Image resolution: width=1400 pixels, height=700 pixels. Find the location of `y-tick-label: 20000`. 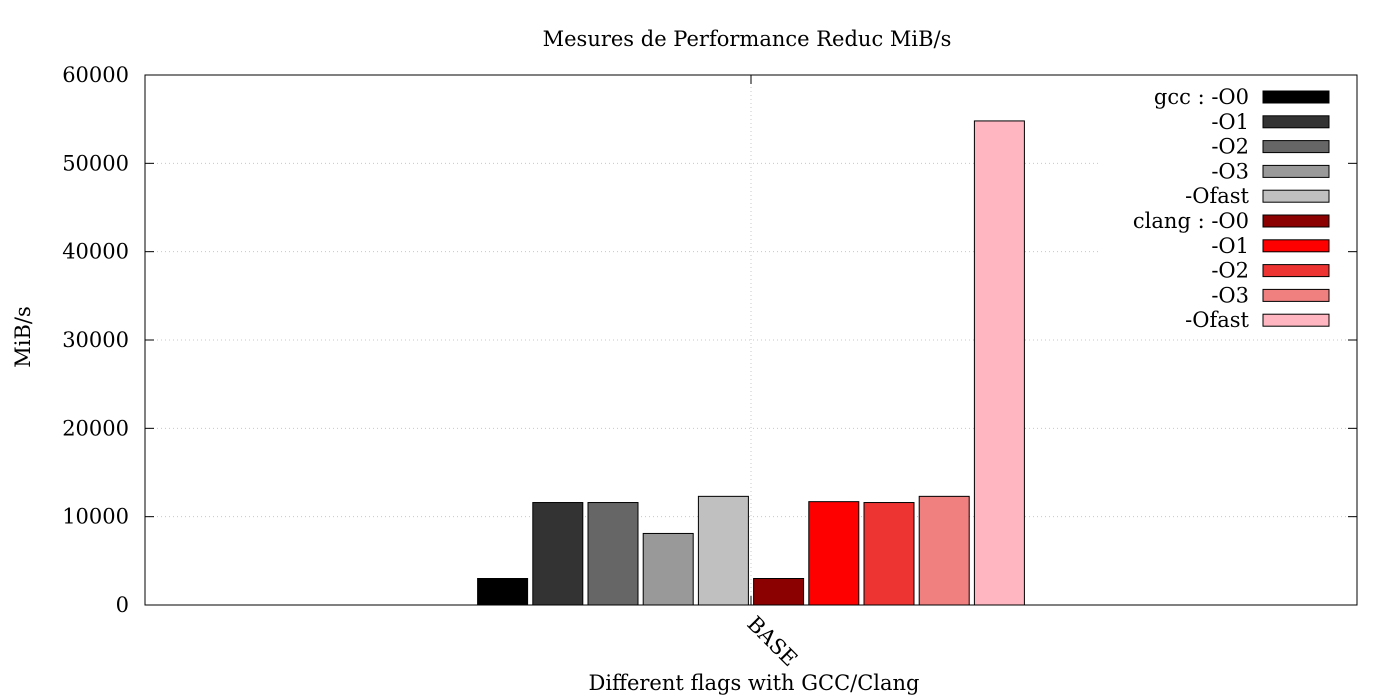

y-tick-label: 20000 is located at coordinates (95, 428).